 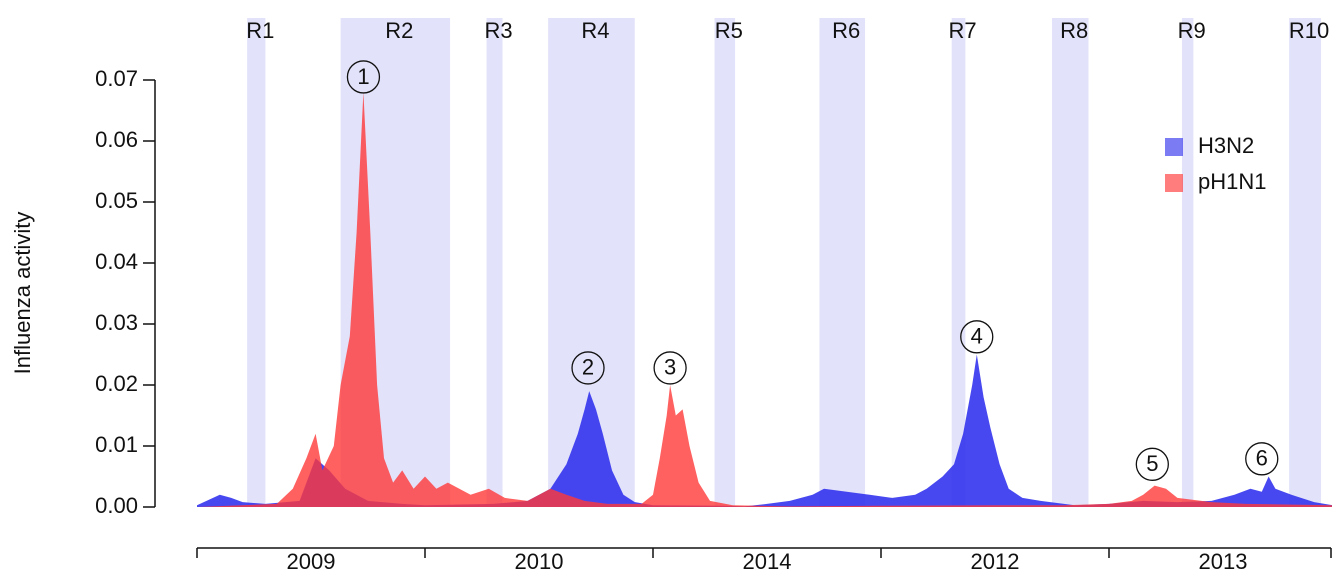 I want to click on x-period-label: 2012, so click(x=995, y=561).